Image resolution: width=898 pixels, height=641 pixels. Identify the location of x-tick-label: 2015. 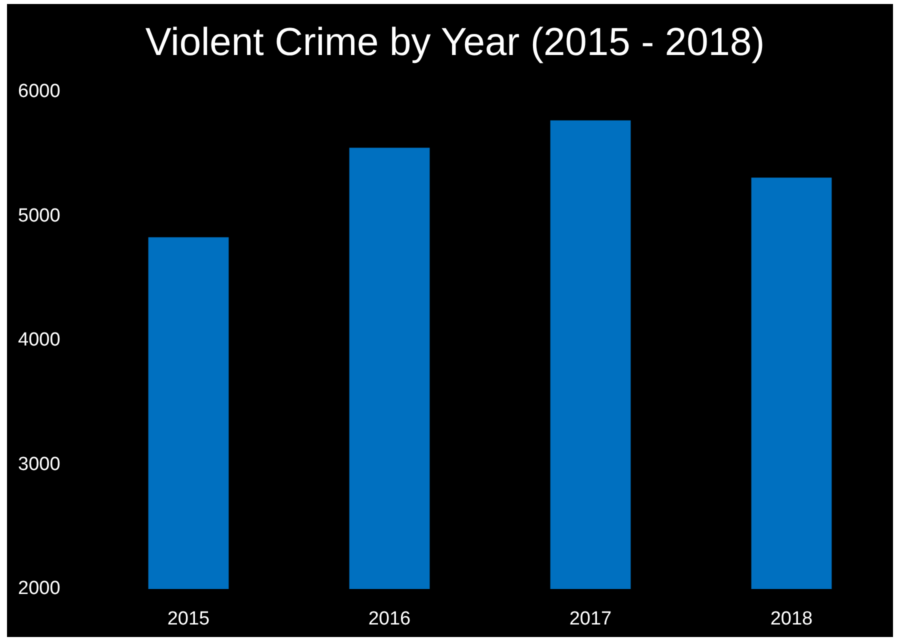
(188, 619).